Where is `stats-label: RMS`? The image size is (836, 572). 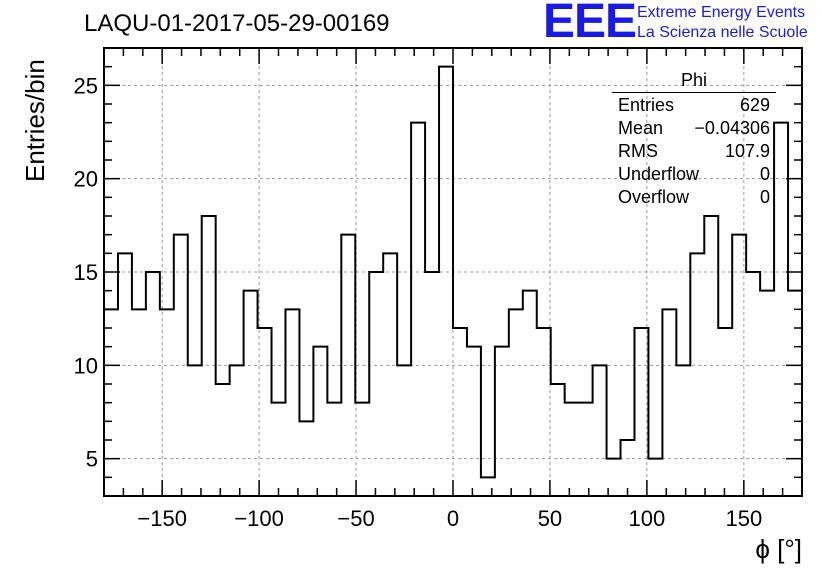 stats-label: RMS is located at coordinates (638, 151).